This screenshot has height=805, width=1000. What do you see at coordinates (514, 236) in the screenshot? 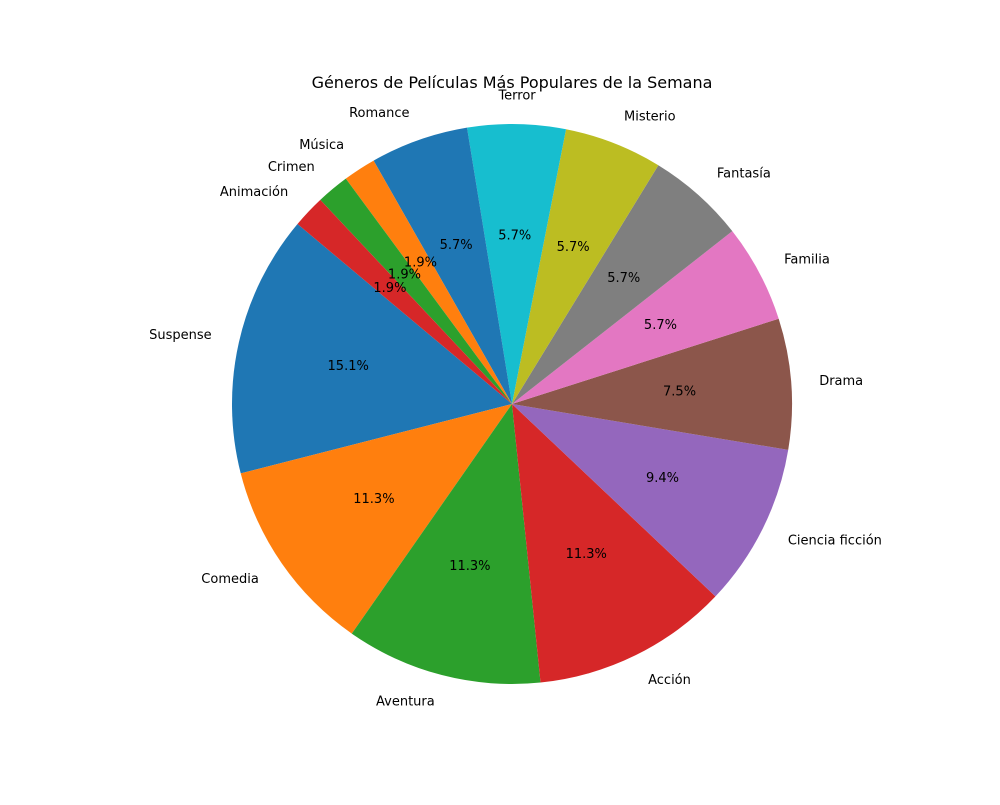
I see `pct-label-terror: 5.7%` at bounding box center [514, 236].